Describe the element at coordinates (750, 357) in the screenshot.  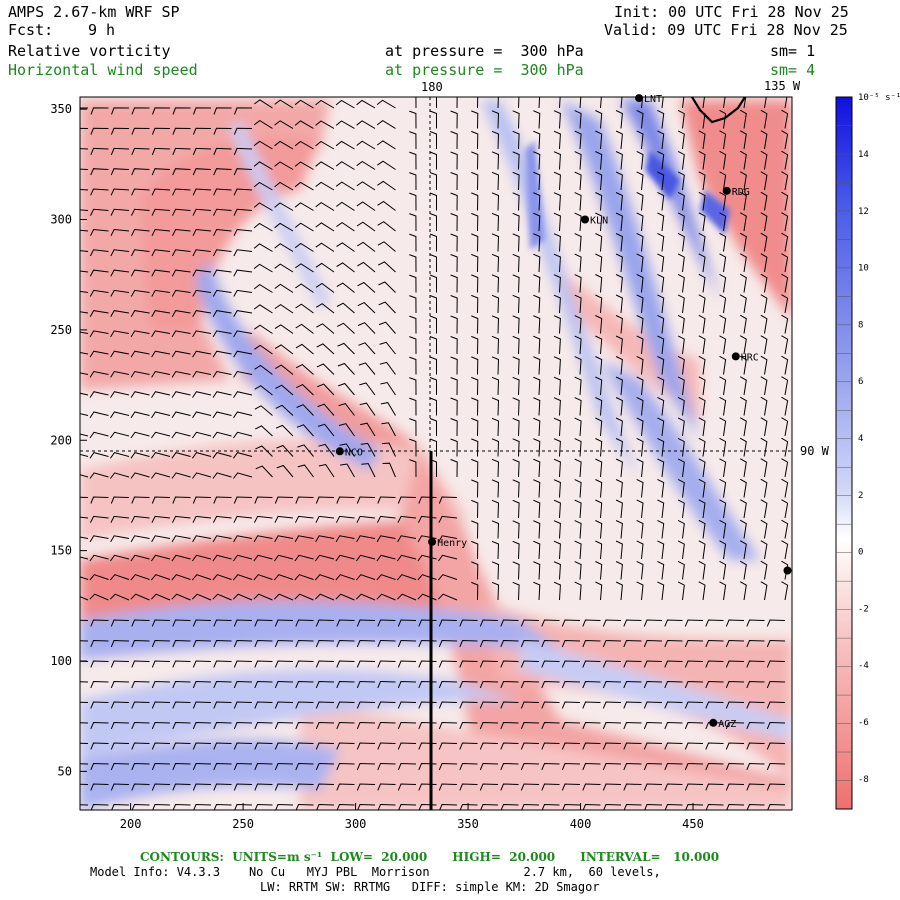
I see `station-label: HRC` at that location.